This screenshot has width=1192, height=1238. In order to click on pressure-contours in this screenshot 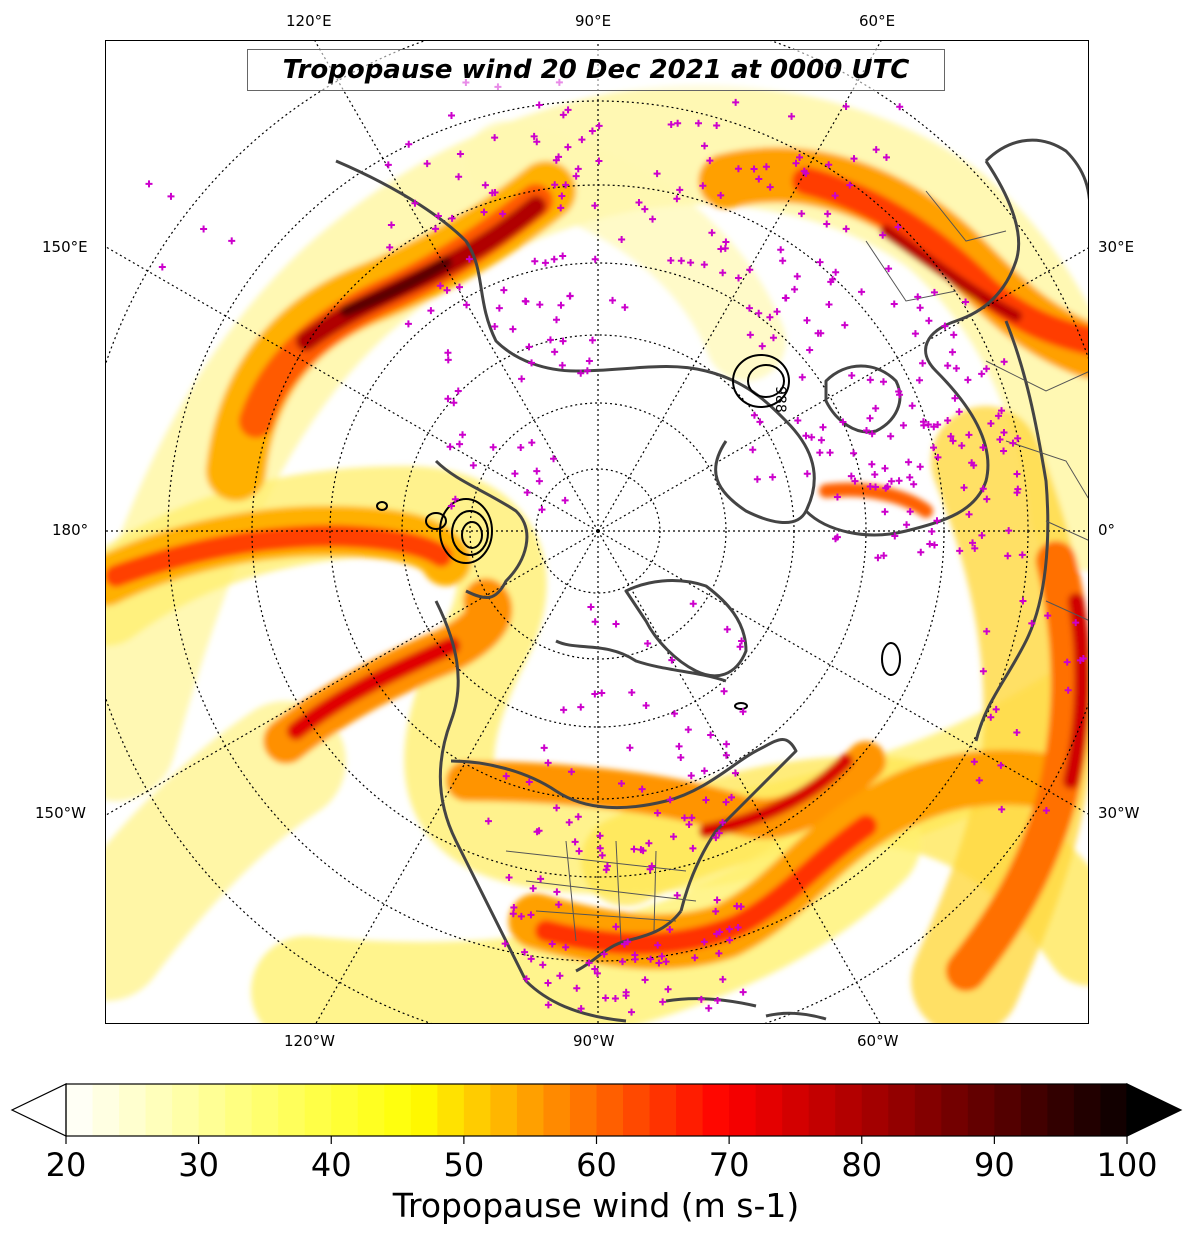, I will do `click(638, 532)`.